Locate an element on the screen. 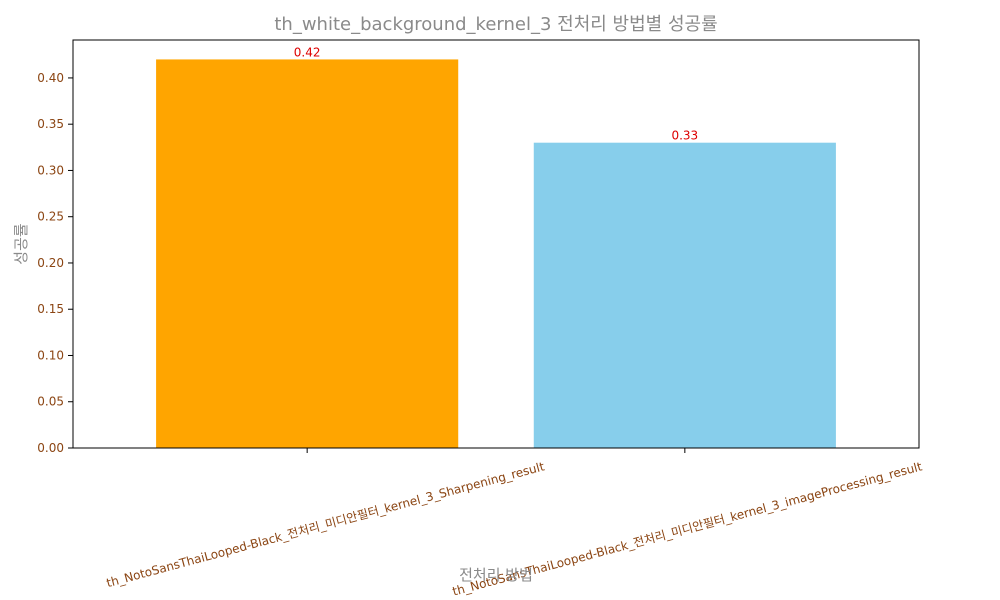 The width and height of the screenshot is (1000, 600). y-axis-label: 성공률 is located at coordinates (21, 244).